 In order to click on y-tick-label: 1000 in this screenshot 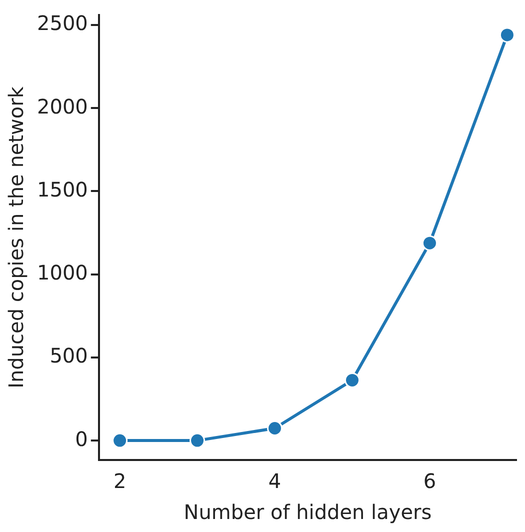, I will do `click(62, 272)`.